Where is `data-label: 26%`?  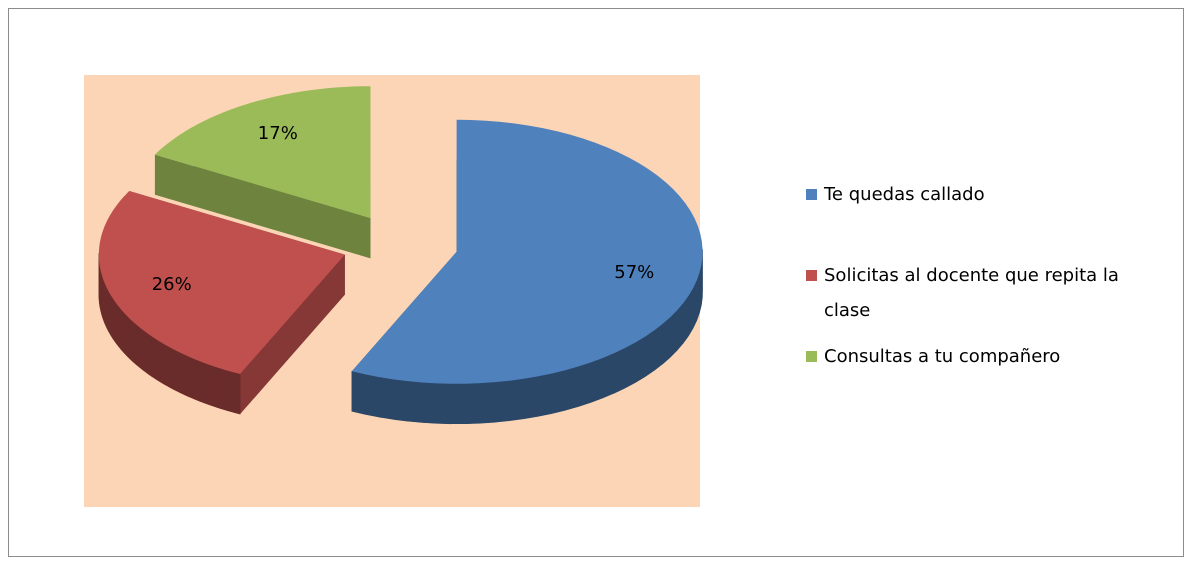
data-label: 26% is located at coordinates (172, 284).